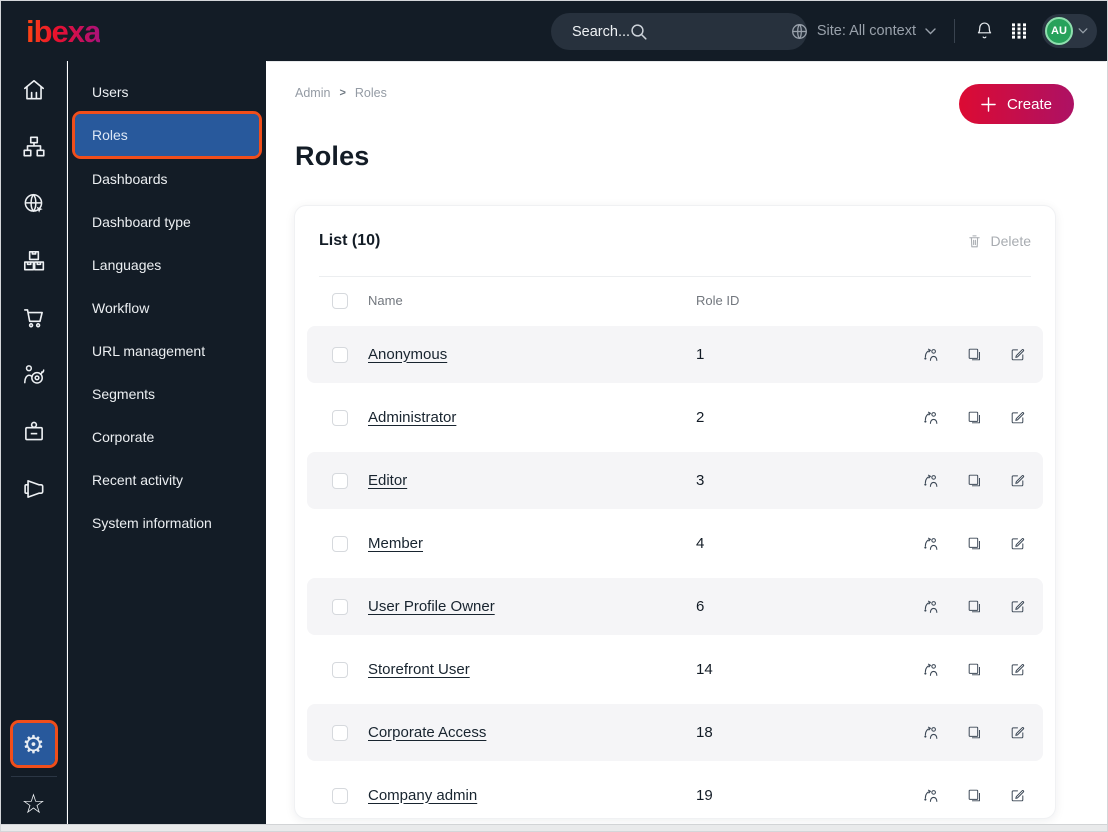 This screenshot has height=832, width=1108. Describe the element at coordinates (33, 744) in the screenshot. I see `rail-item-admin-active: ⚙` at that location.